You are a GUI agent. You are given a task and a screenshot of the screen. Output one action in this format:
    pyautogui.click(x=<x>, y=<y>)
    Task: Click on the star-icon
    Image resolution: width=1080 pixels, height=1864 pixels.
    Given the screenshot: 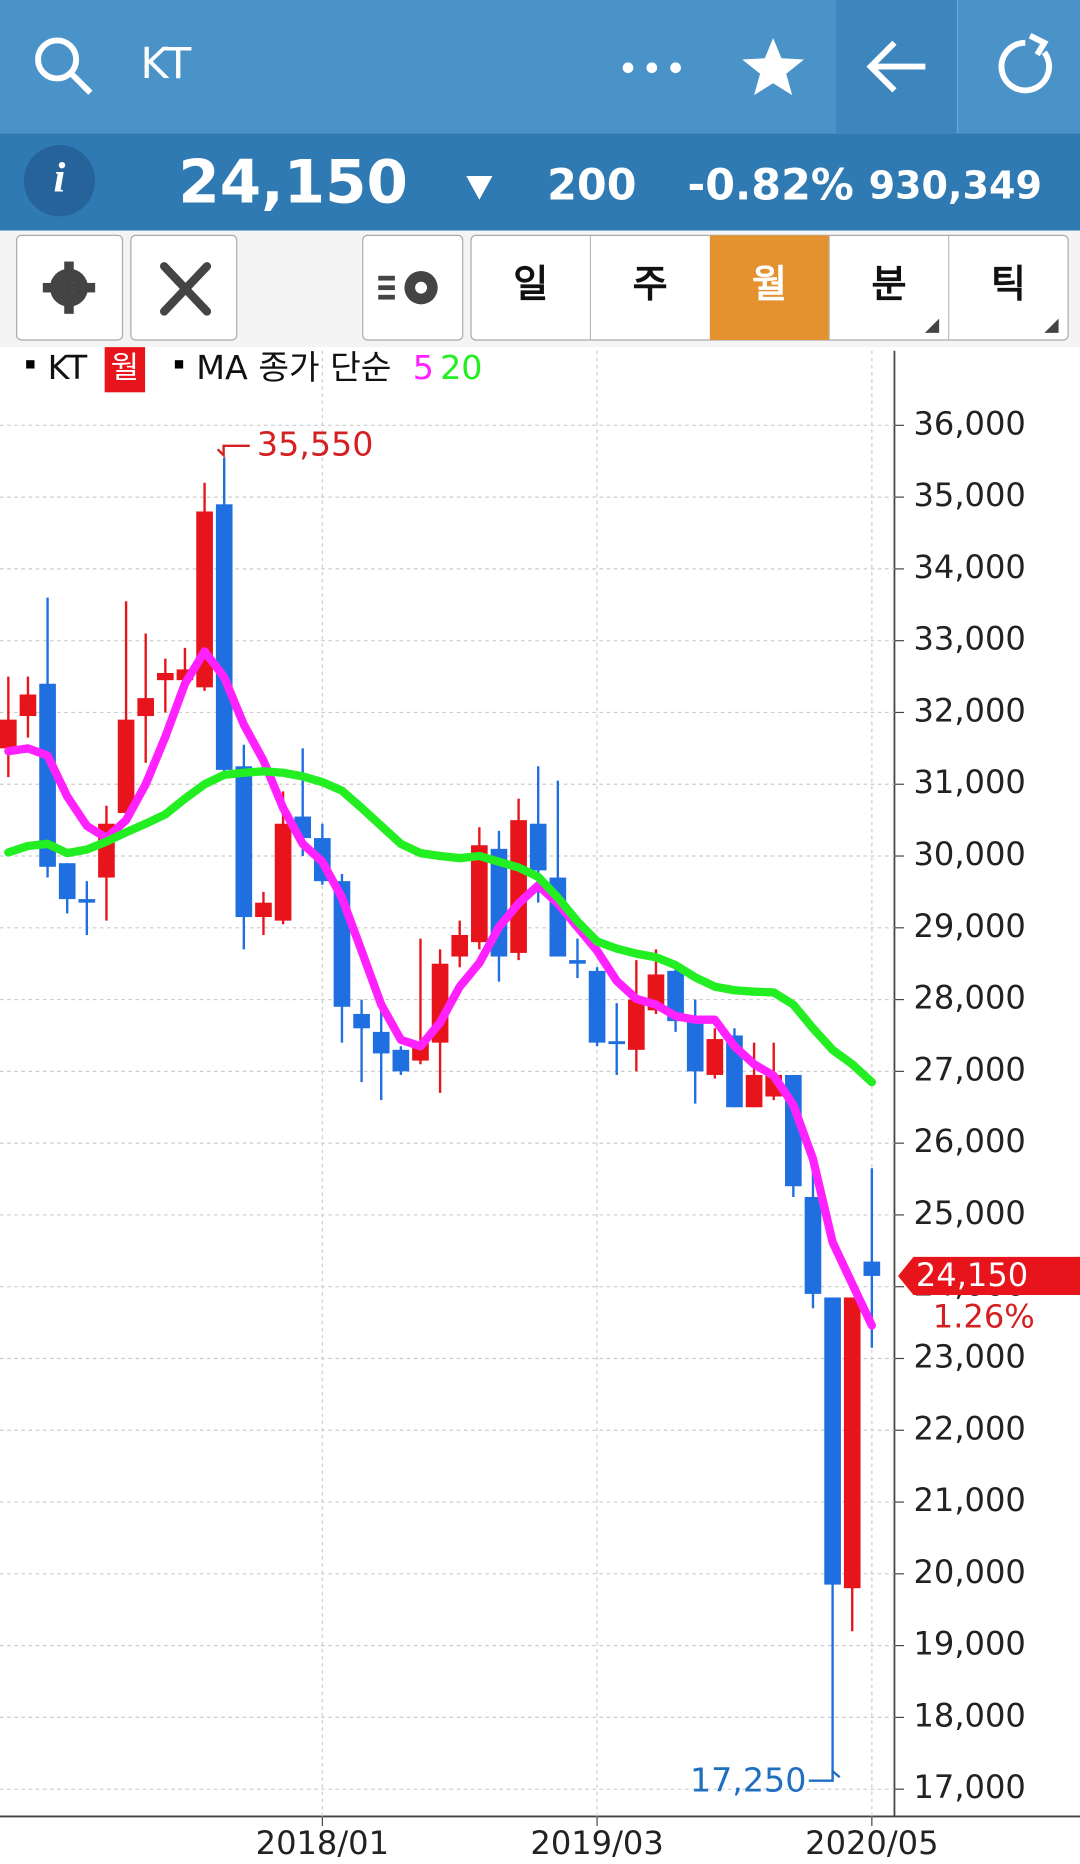 What is the action you would take?
    pyautogui.click(x=773, y=67)
    